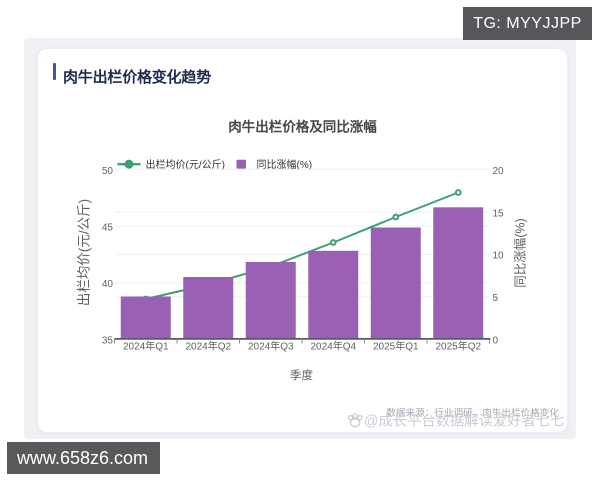 Image resolution: width=600 pixels, height=480 pixels. What do you see at coordinates (472, 413) in the screenshot?
I see `svg-text: 数据来源：行业调研，肉牛出栏价格变化` at bounding box center [472, 413].